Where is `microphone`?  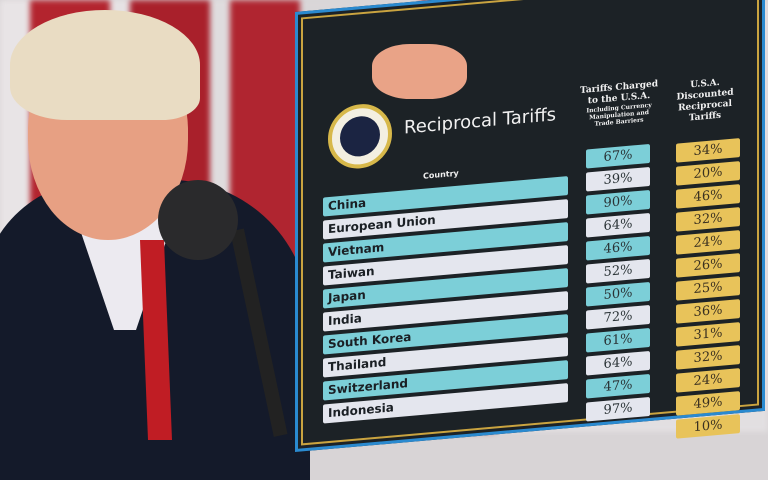
microphone is located at coordinates (198, 220).